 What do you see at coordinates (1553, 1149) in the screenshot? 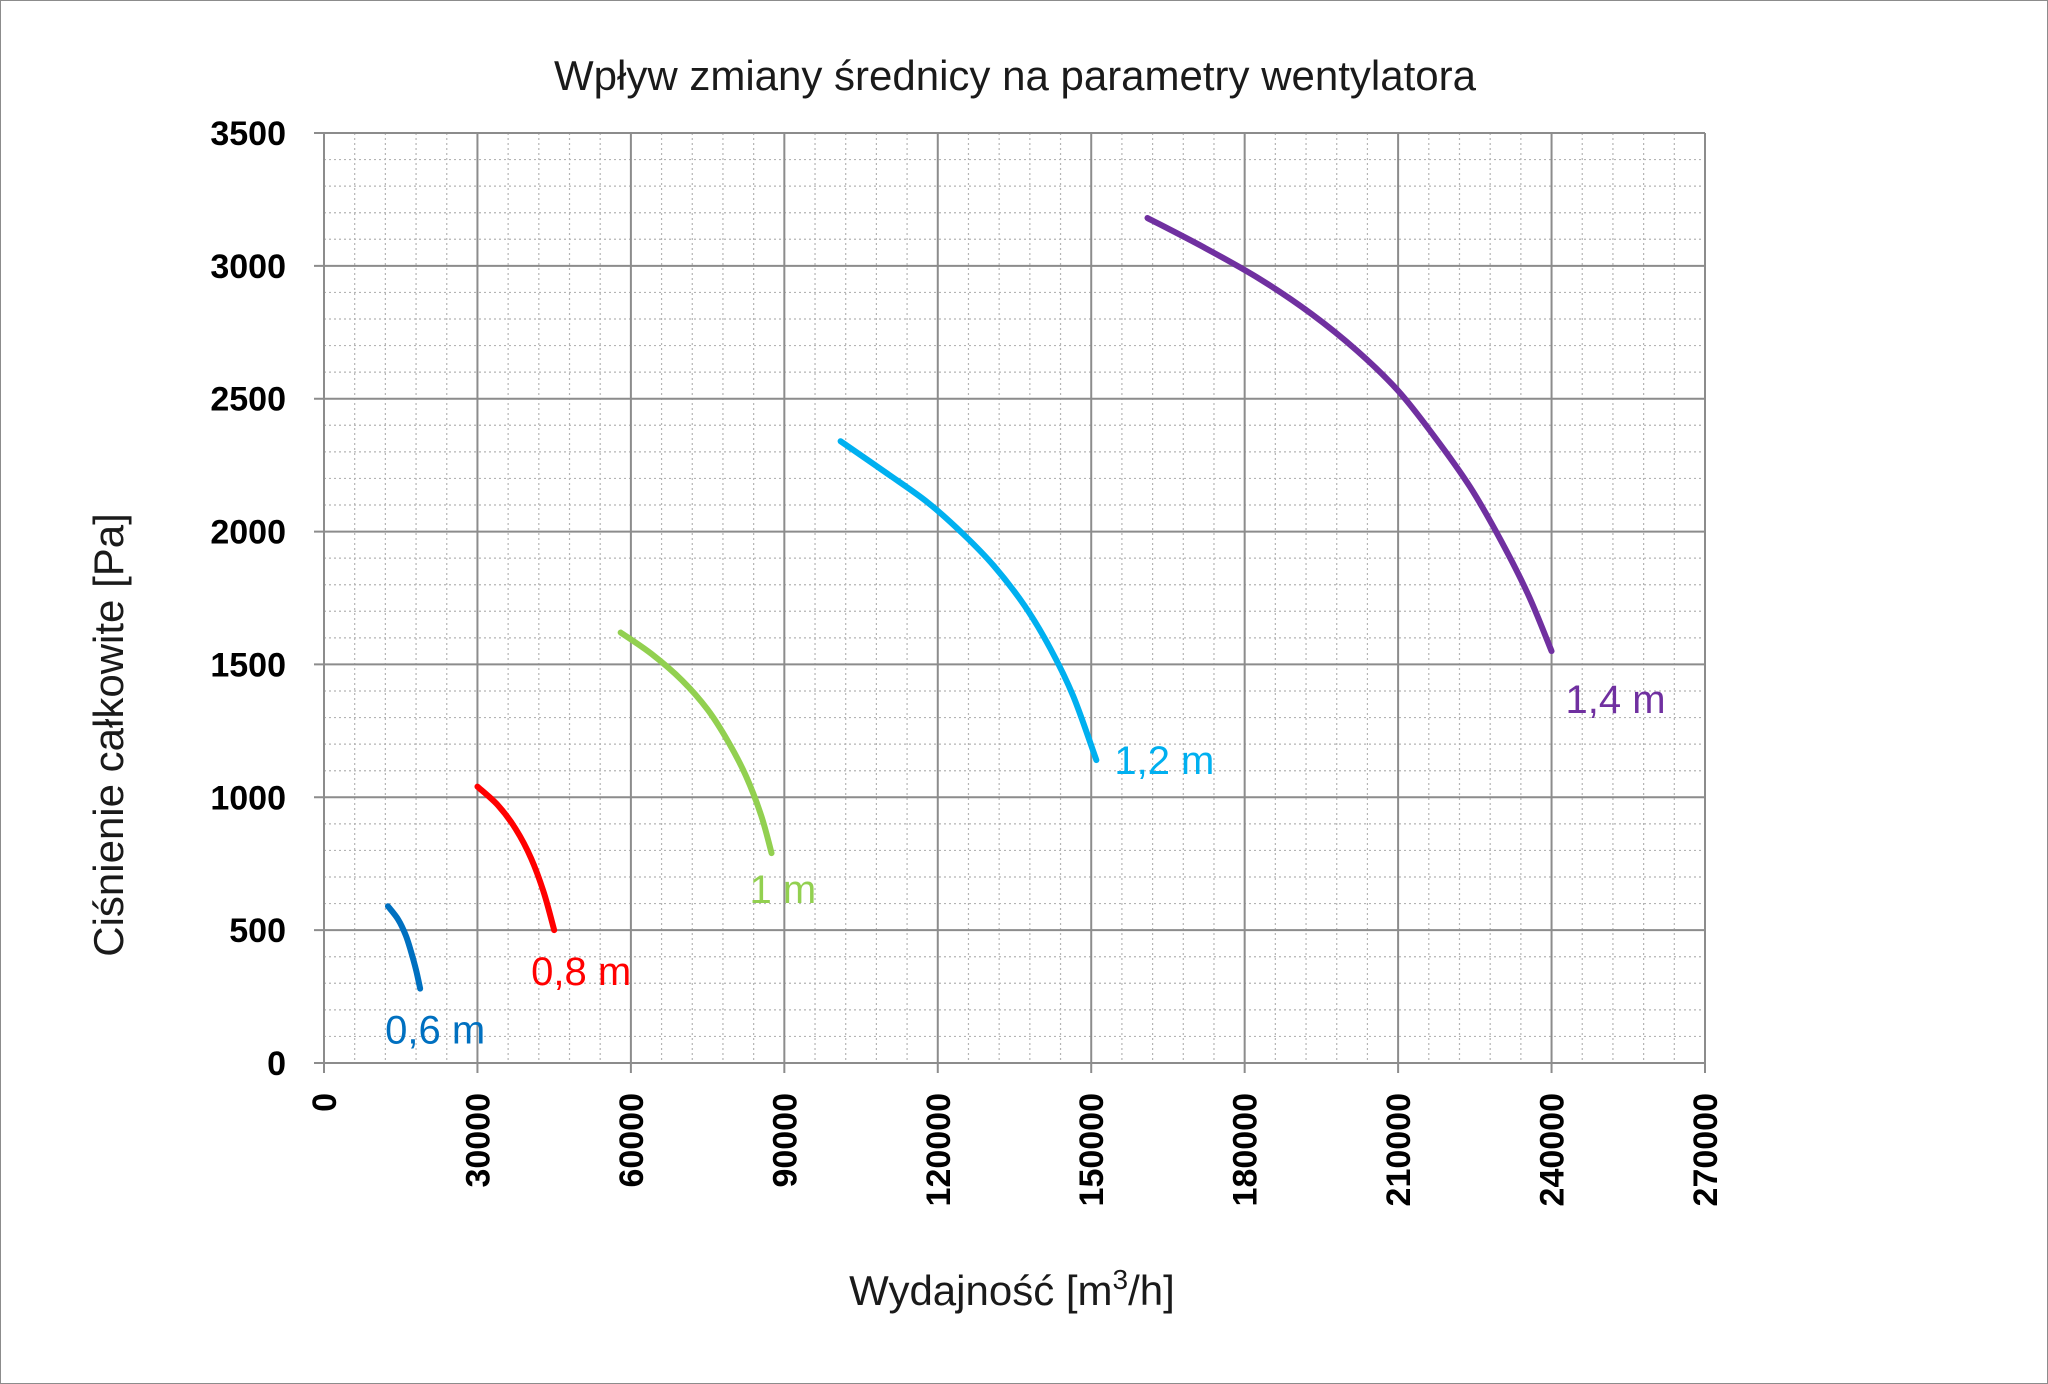
I see `x-tick-label: 240000` at bounding box center [1553, 1149].